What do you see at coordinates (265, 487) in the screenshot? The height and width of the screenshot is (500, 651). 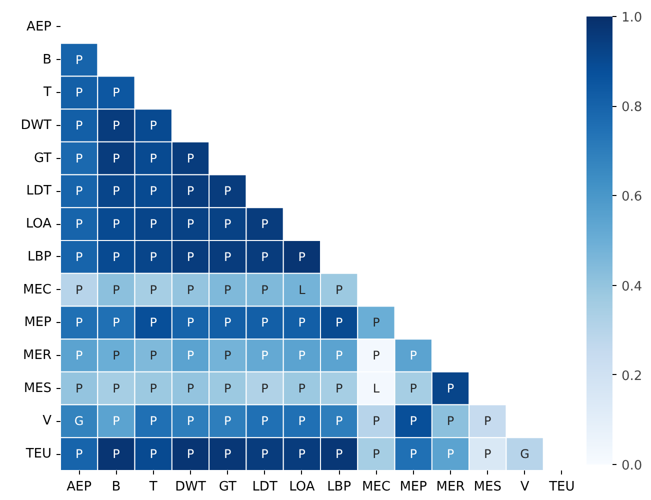 I see `x-tick-label: LDT` at bounding box center [265, 487].